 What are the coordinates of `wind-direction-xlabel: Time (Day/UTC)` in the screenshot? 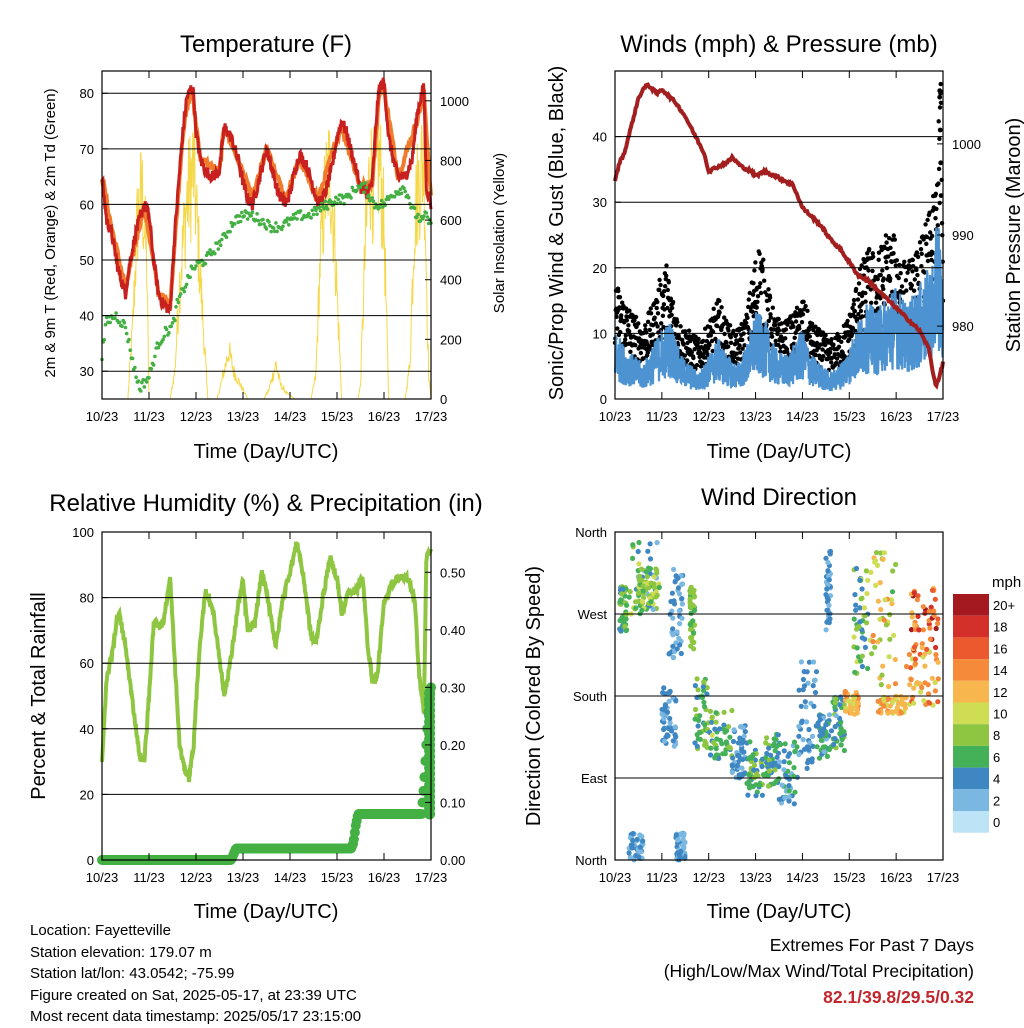 It's located at (779, 912).